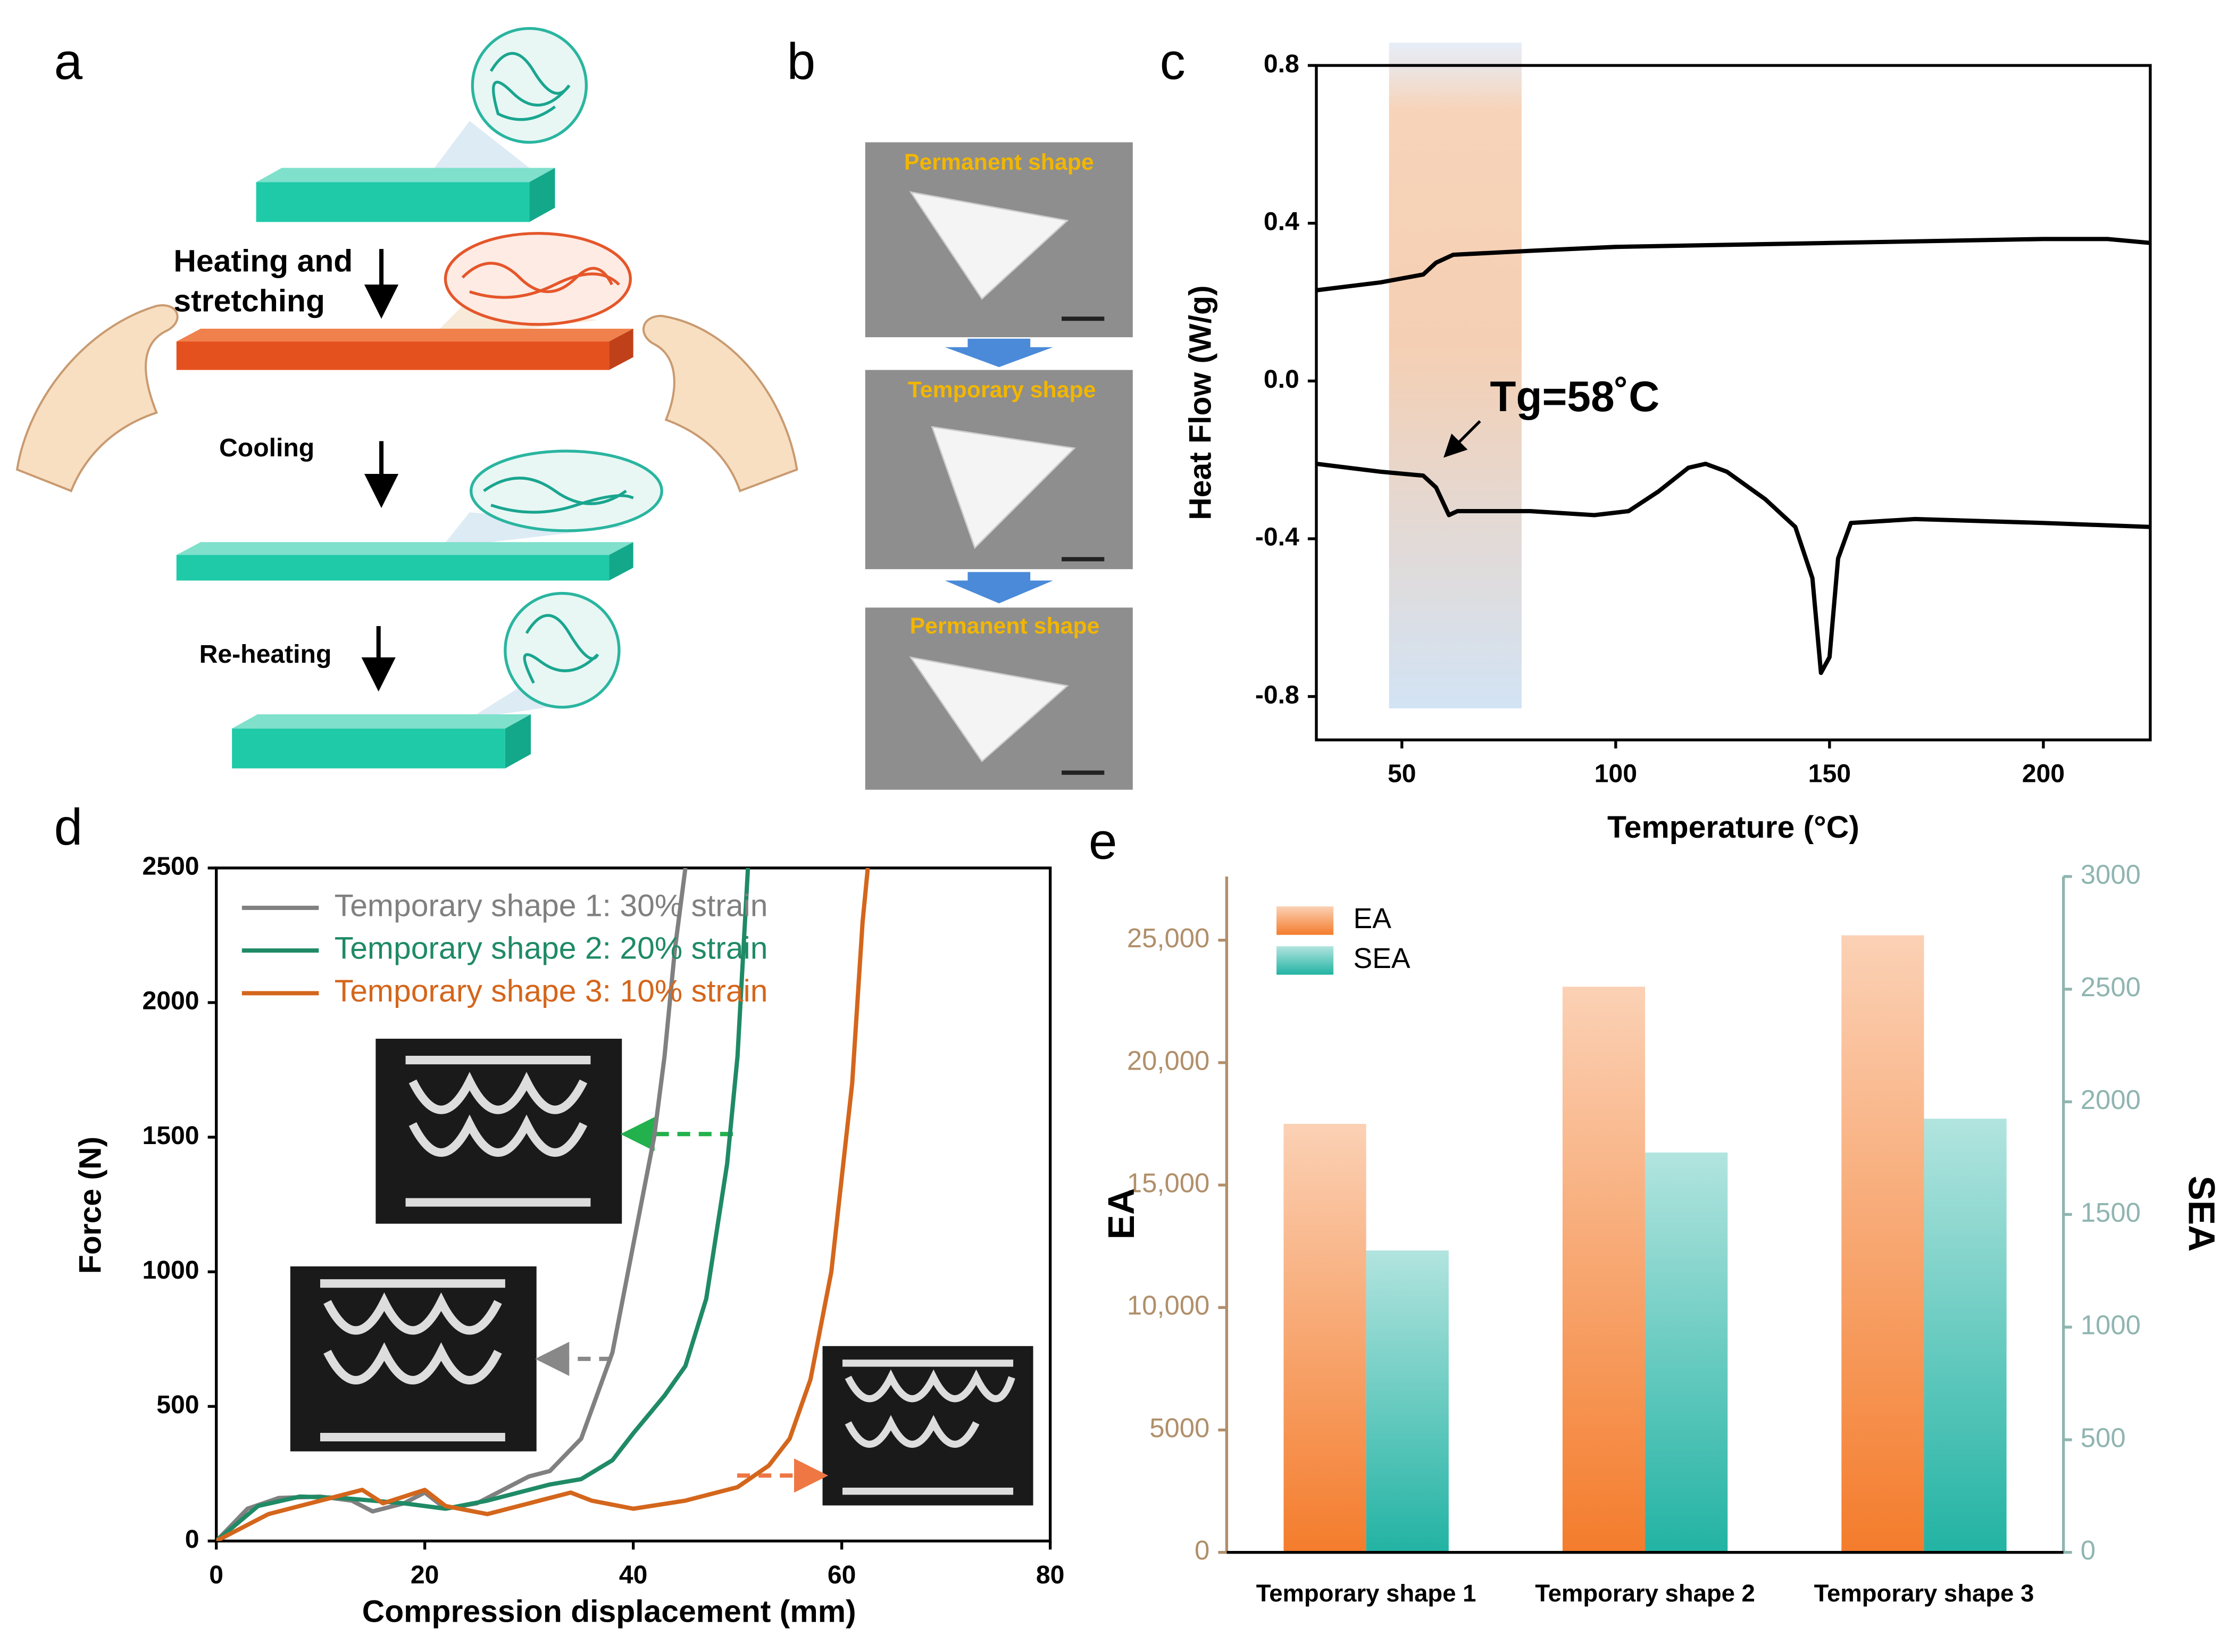  Describe the element at coordinates (2088, 1550) in the screenshot. I see `y2-tick-label: 0` at that location.